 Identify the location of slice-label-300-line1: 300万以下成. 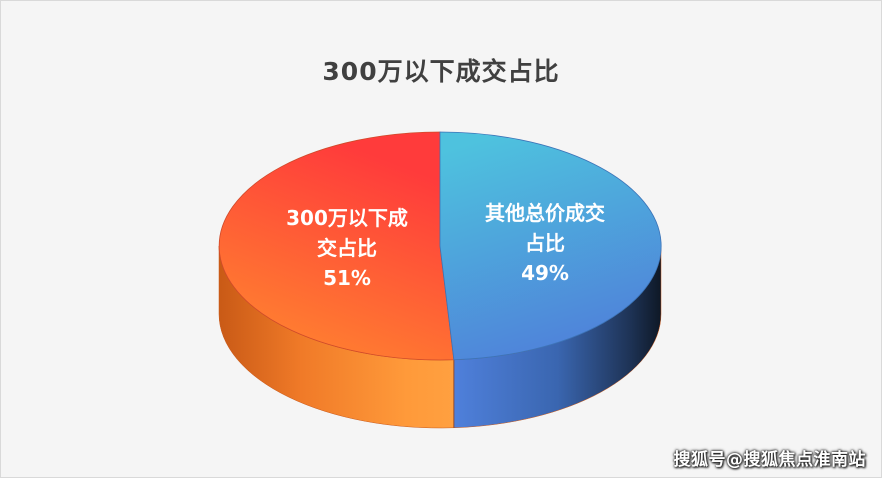
(347, 218).